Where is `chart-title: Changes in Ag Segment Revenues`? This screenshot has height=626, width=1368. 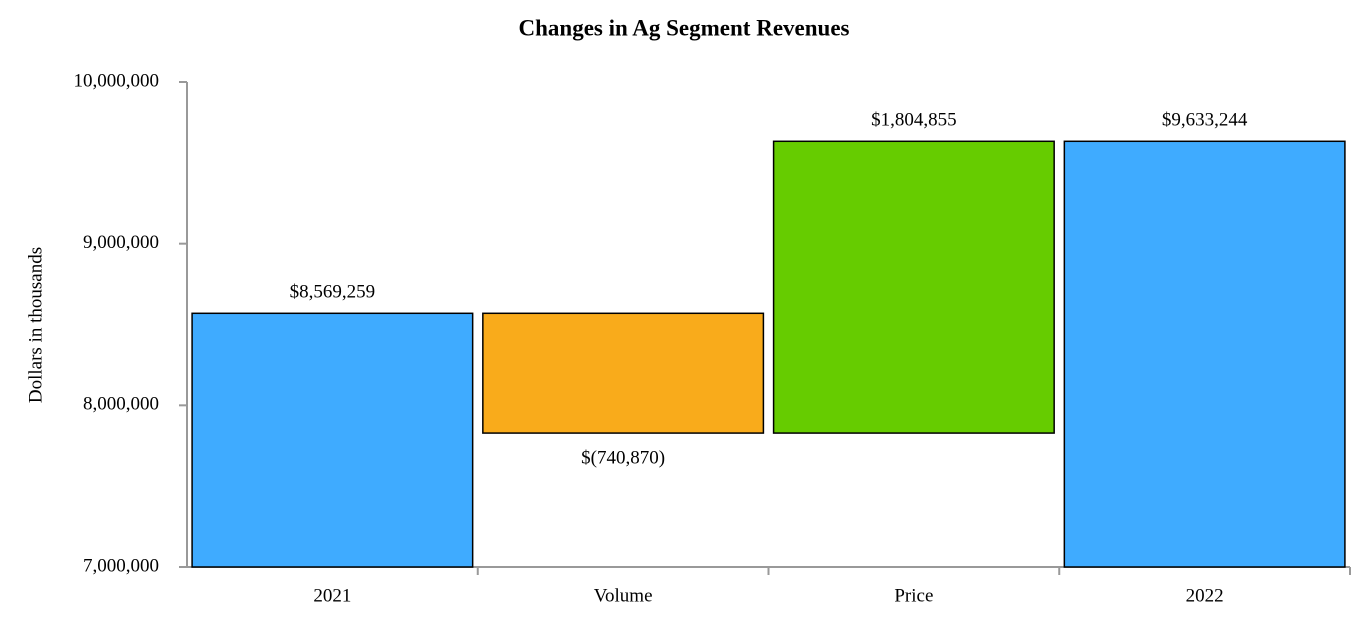 chart-title: Changes in Ag Segment Revenues is located at coordinates (684, 27).